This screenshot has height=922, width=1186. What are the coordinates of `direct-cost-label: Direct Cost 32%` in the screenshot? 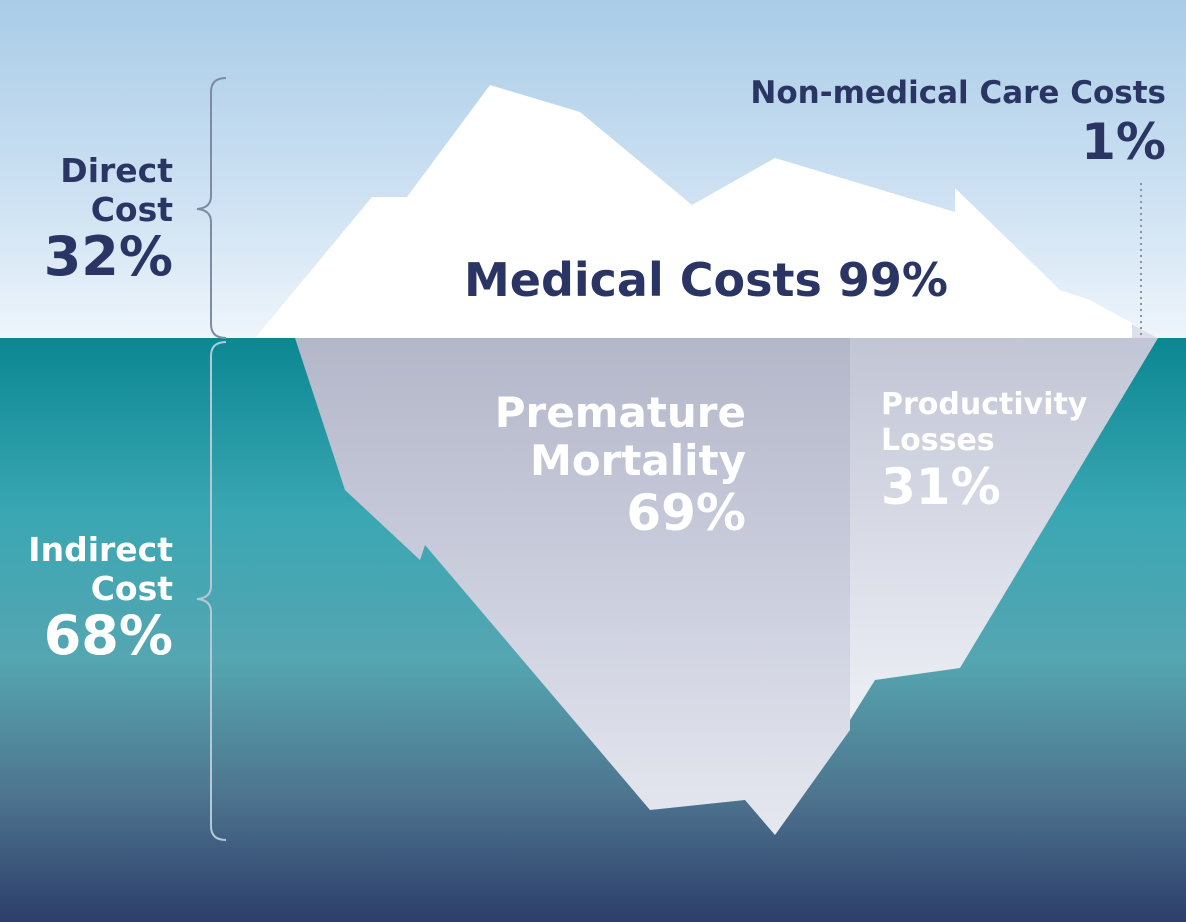 It's located at (108, 219).